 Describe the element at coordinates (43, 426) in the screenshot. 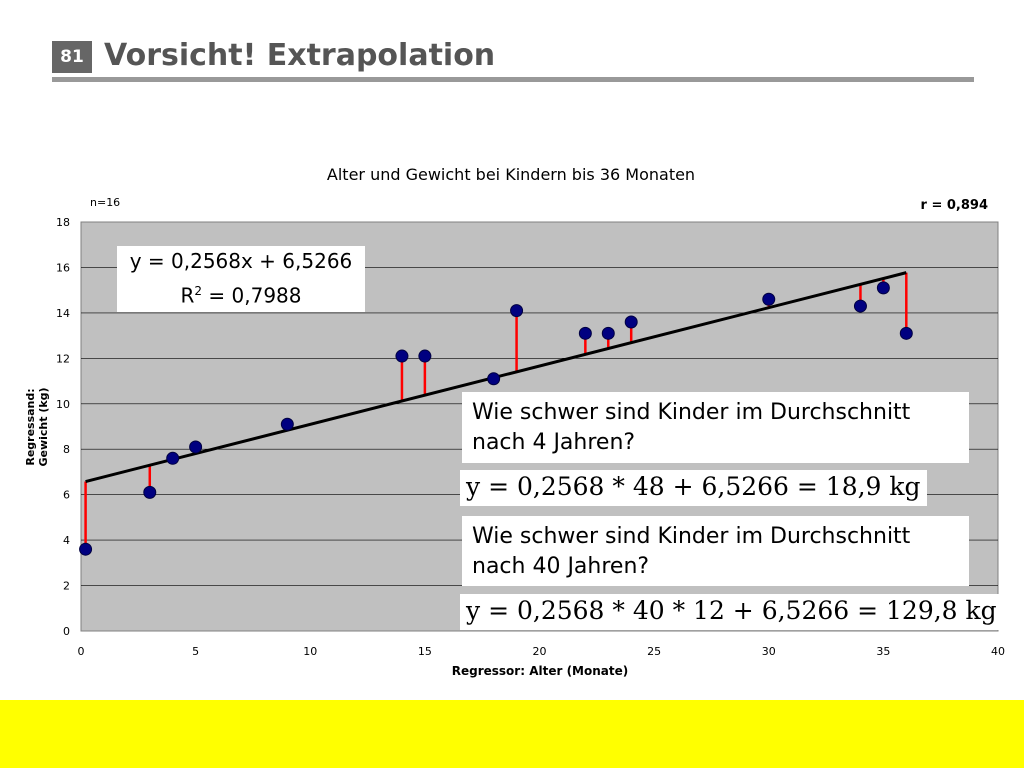

I see `y-axis-label-line2: Gewicht (kg)` at that location.